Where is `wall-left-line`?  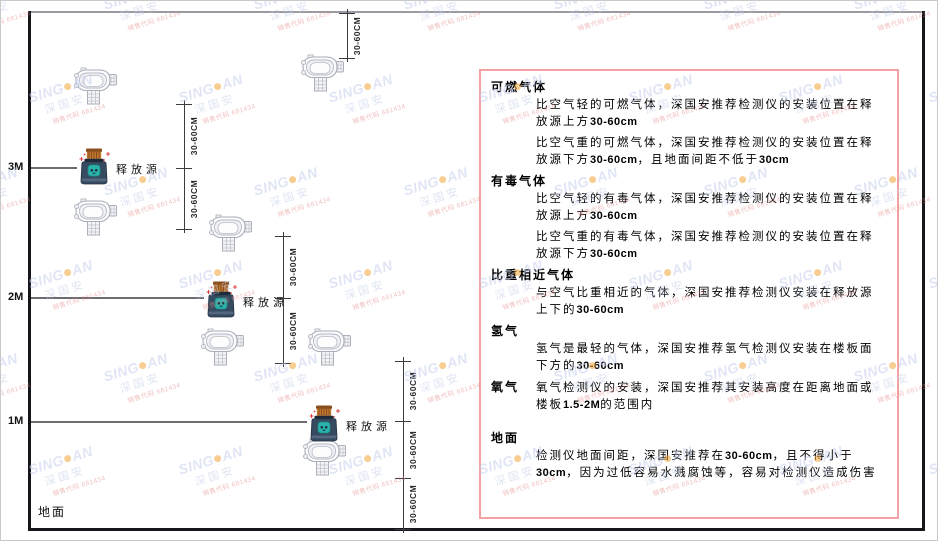 wall-left-line is located at coordinates (29, 271).